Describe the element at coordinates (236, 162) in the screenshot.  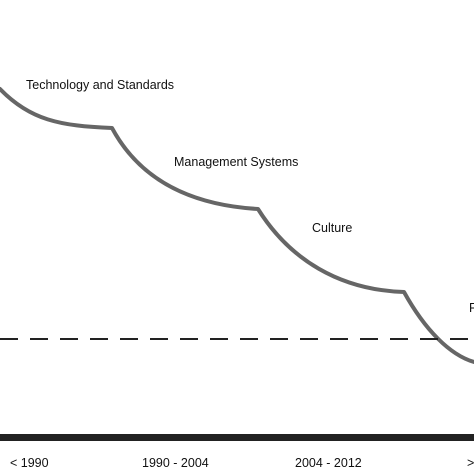
I see `stage-label-management: Management Systems` at that location.